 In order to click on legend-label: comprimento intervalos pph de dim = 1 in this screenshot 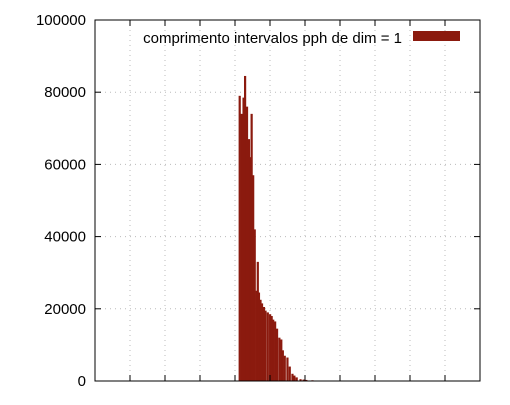, I will do `click(272, 38)`.